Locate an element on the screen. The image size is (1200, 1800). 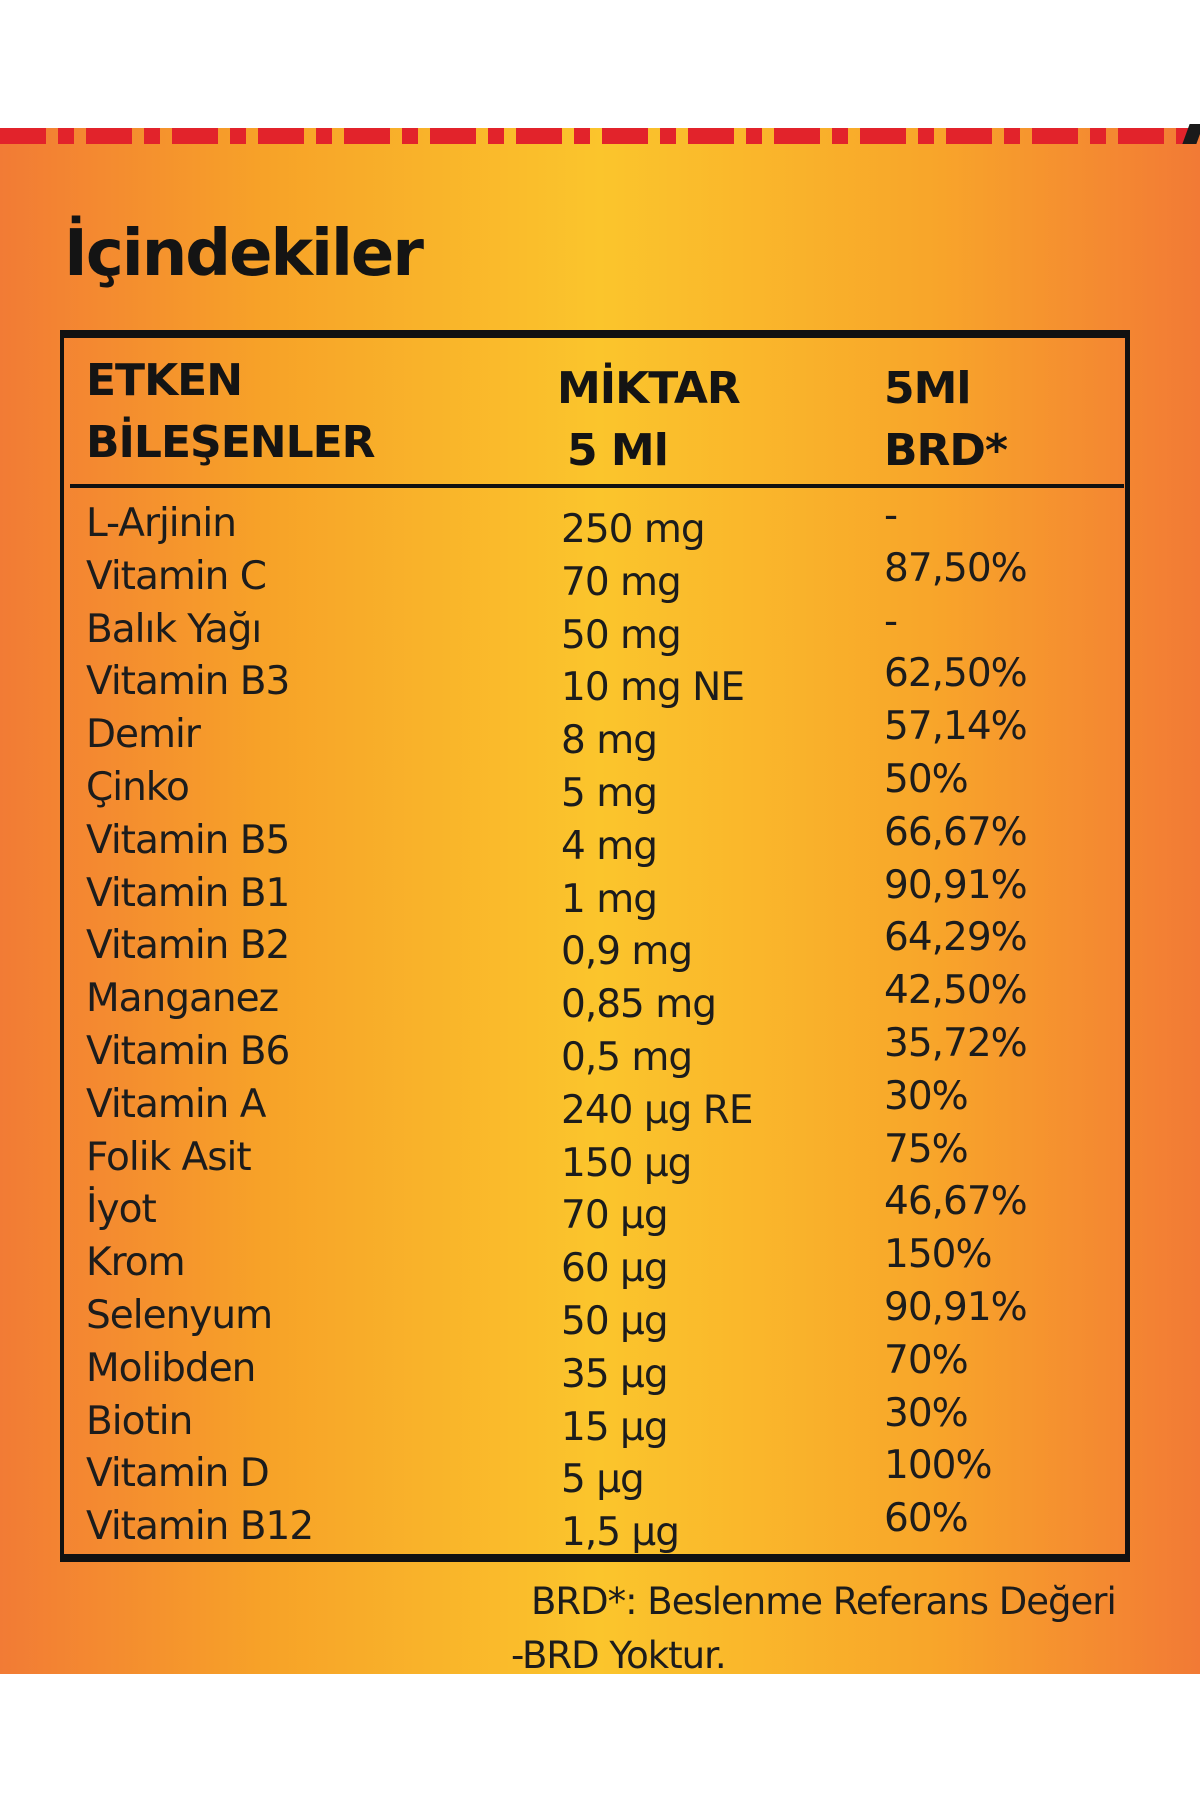
ingredient-amount: 10 mg NE is located at coordinates (653, 688).